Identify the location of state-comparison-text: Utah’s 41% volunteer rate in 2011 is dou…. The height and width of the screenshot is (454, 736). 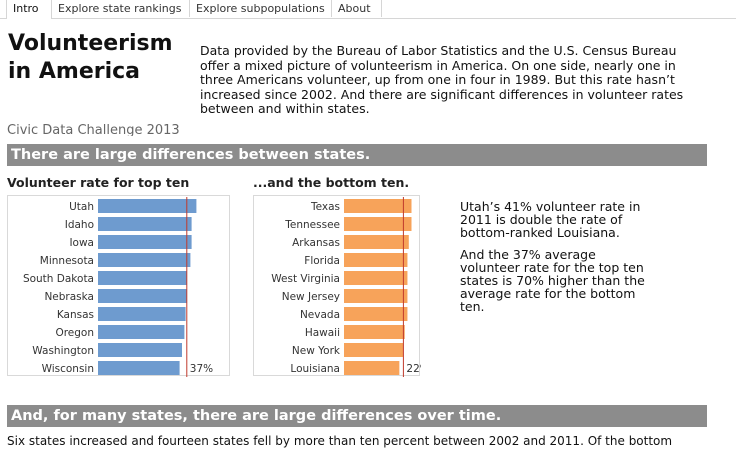
(557, 261).